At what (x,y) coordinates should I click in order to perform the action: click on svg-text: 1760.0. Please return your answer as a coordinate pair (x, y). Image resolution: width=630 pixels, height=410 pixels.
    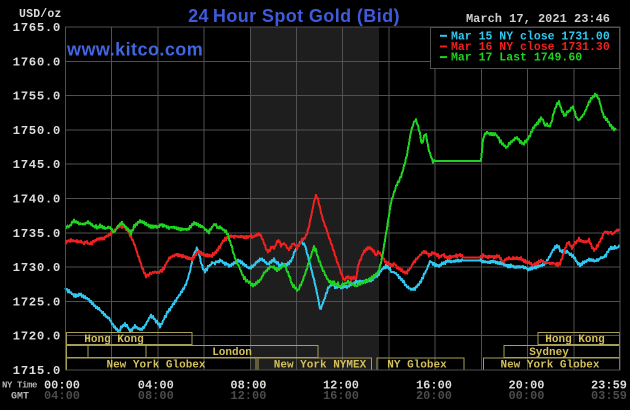
    Looking at the image, I should click on (37, 62).